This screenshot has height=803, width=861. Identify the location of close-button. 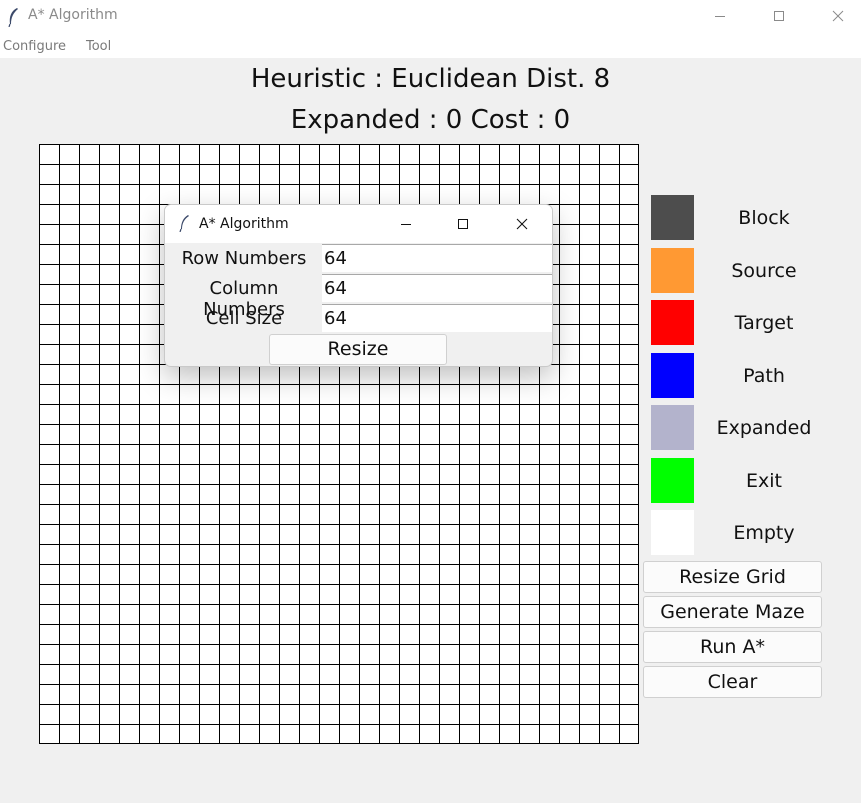
(838, 16).